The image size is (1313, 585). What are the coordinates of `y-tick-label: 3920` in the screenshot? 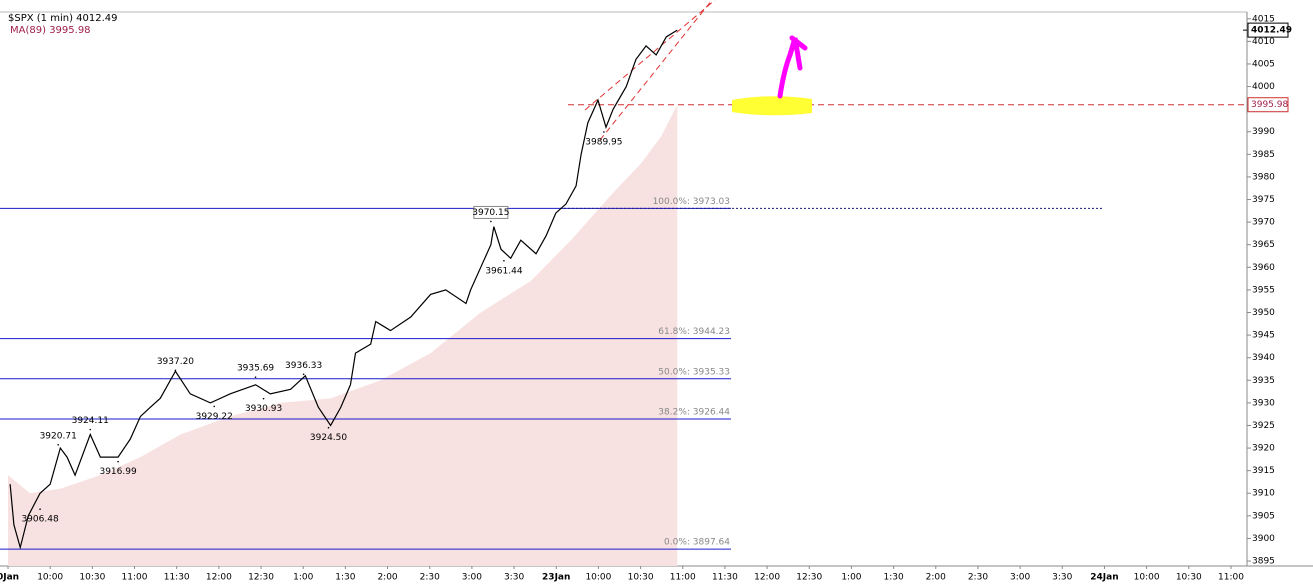 It's located at (1263, 449).